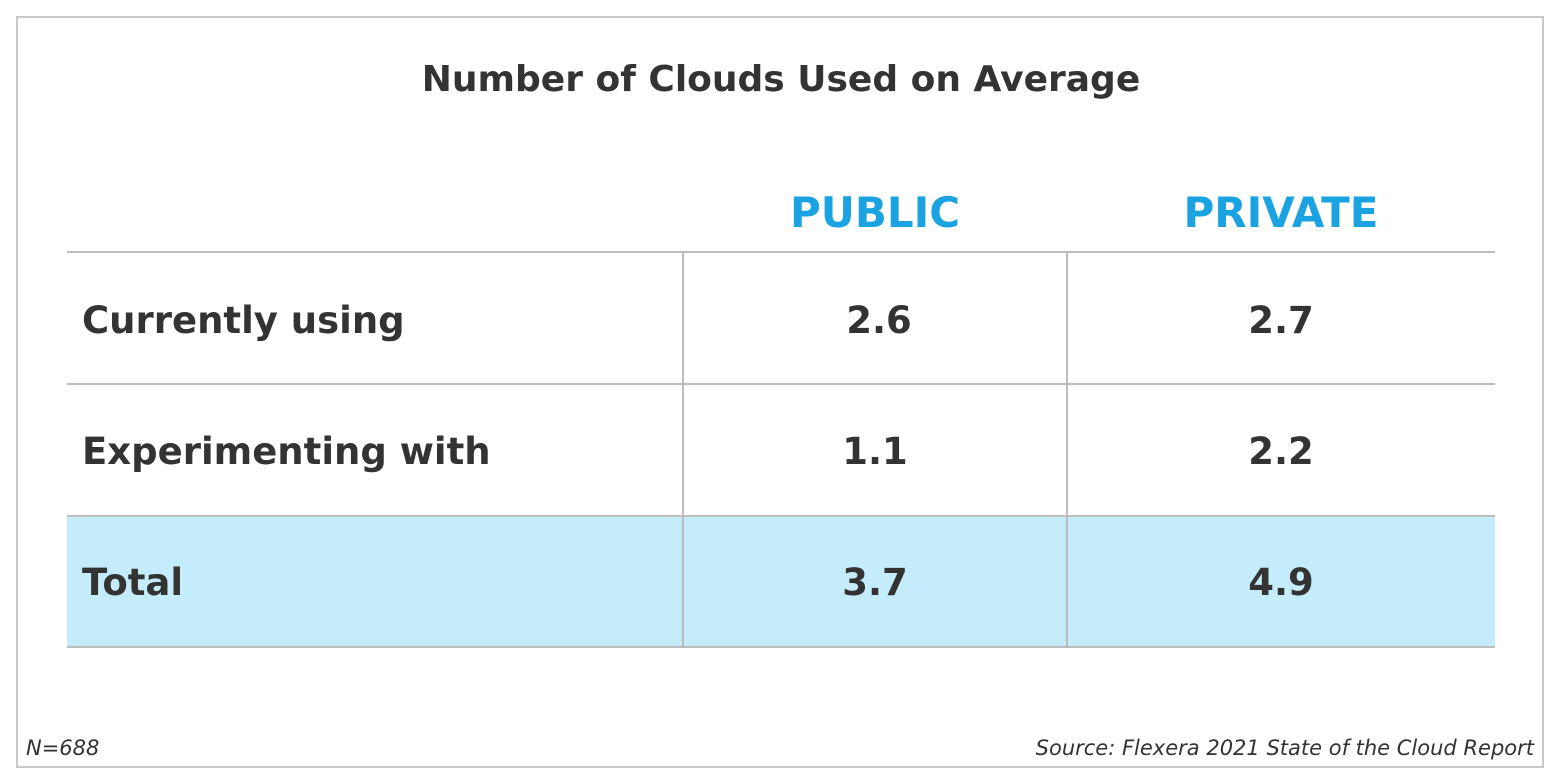  What do you see at coordinates (875, 212) in the screenshot?
I see `column-header-public: PUBLIC` at bounding box center [875, 212].